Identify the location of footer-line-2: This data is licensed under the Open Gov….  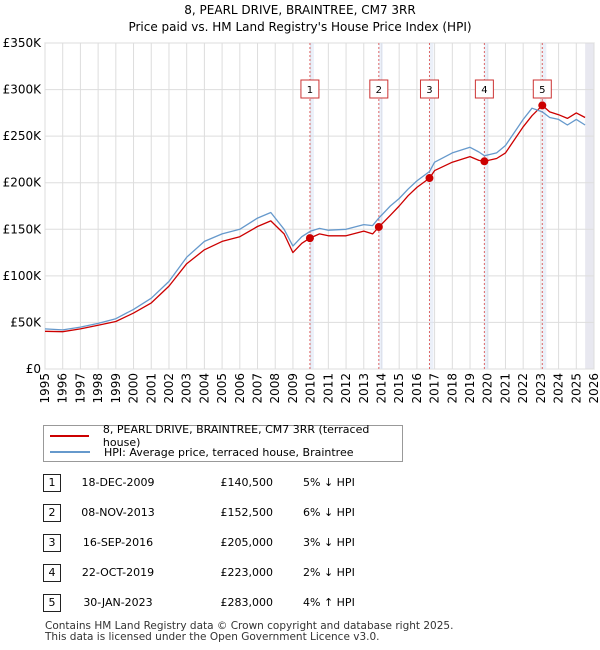
(212, 637).